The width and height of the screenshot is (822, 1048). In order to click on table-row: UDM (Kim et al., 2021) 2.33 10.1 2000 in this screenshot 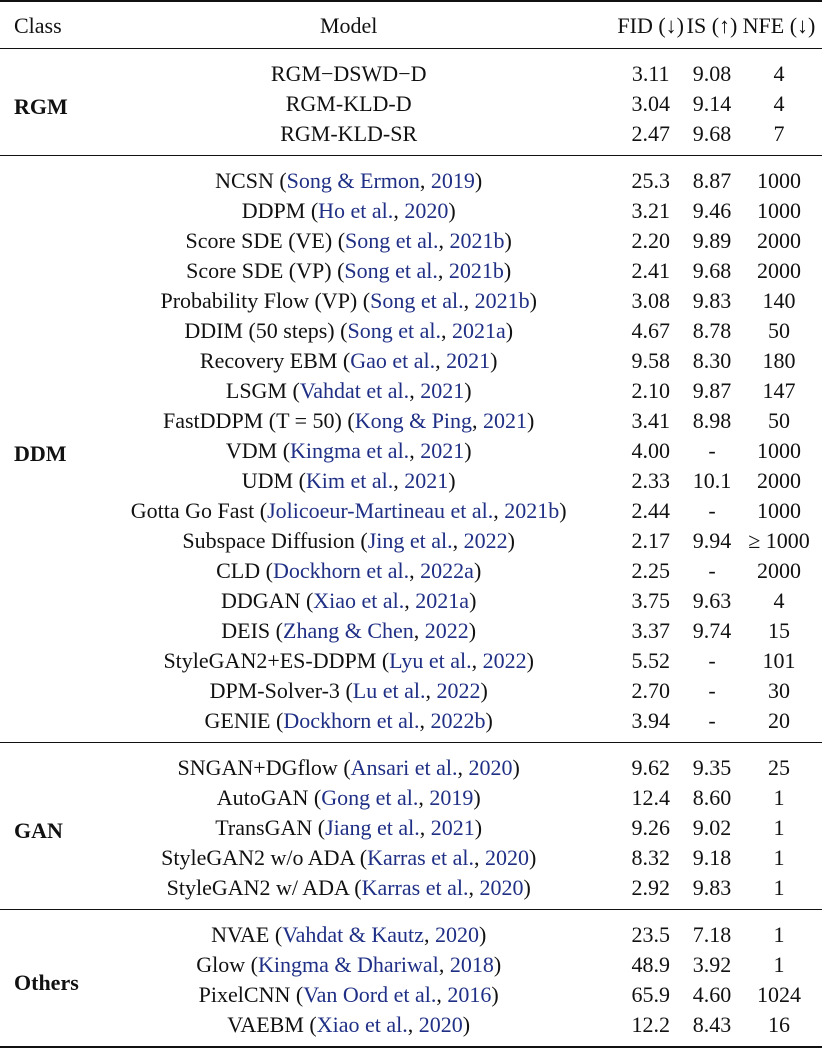, I will do `click(411, 481)`.